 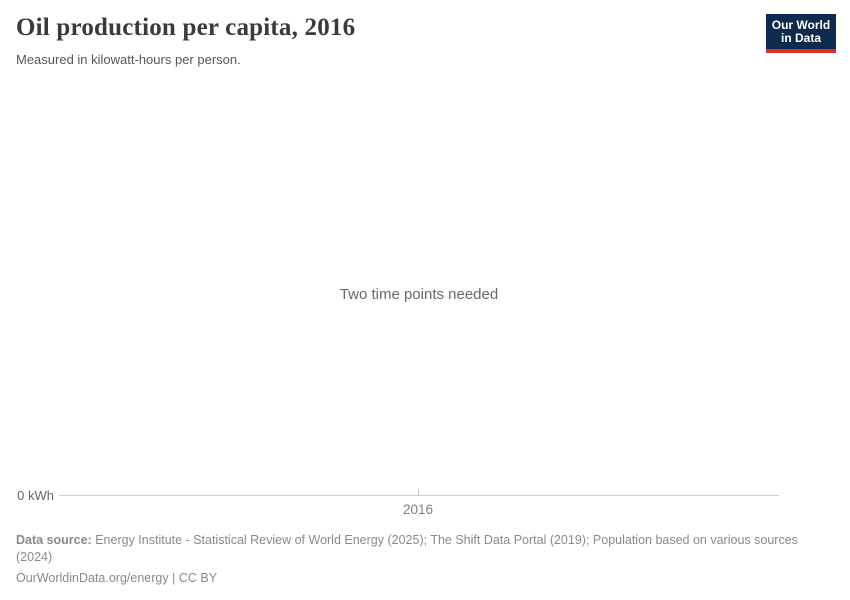 What do you see at coordinates (419, 294) in the screenshot?
I see `no-data-message: Two time points needed` at bounding box center [419, 294].